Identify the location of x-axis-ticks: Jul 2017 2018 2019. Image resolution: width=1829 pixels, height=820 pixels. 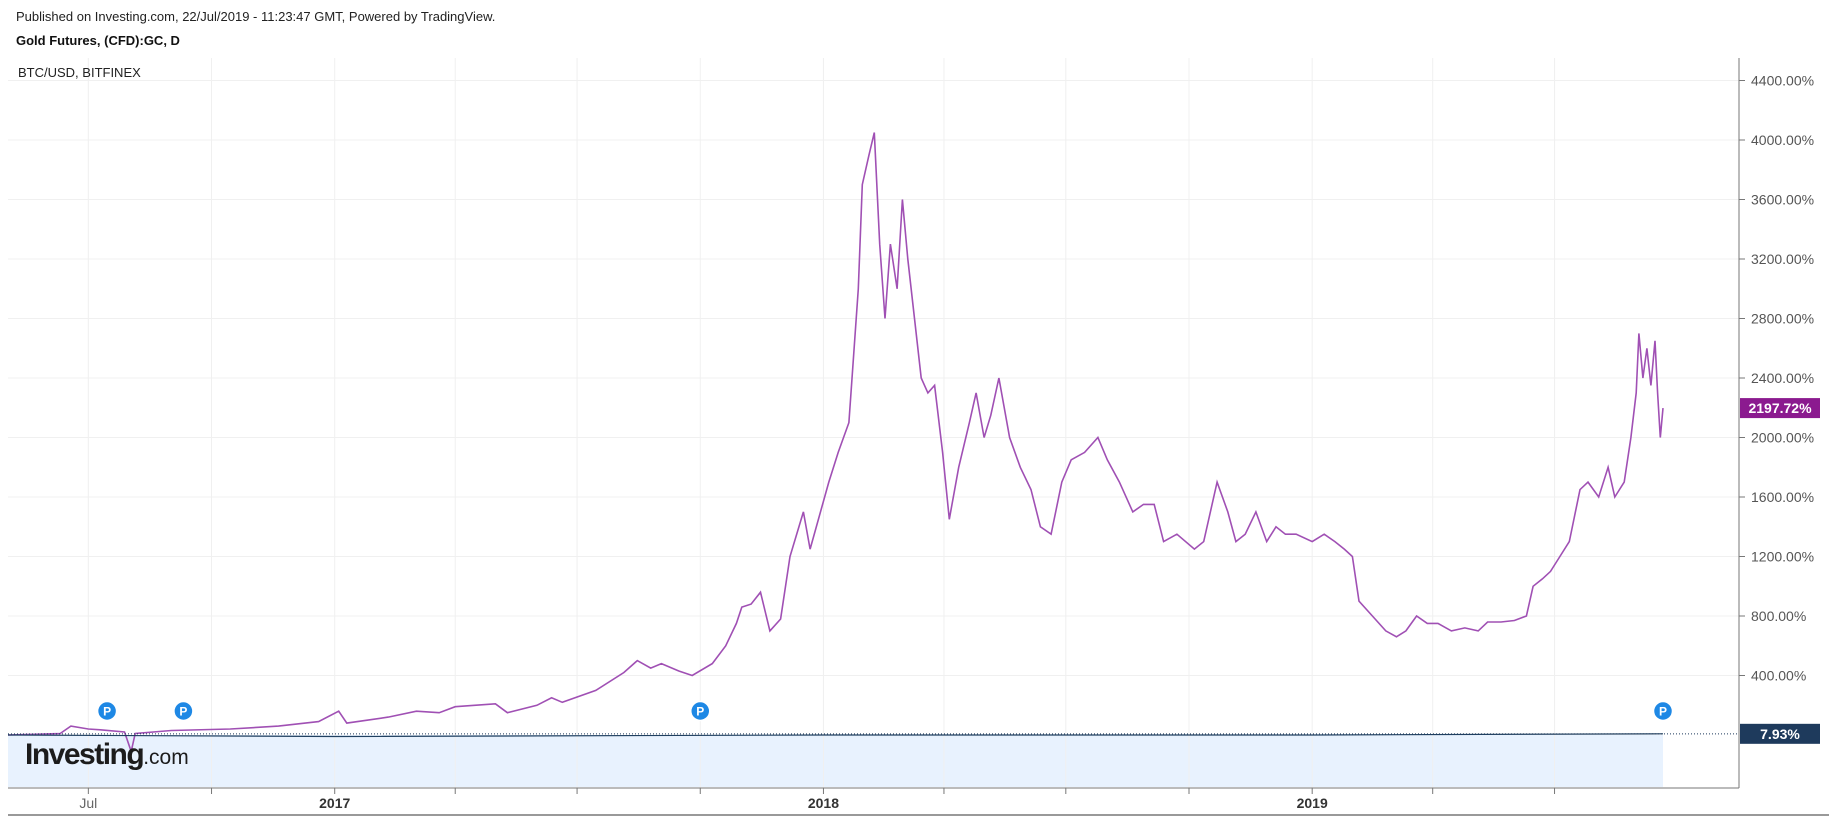
(817, 799).